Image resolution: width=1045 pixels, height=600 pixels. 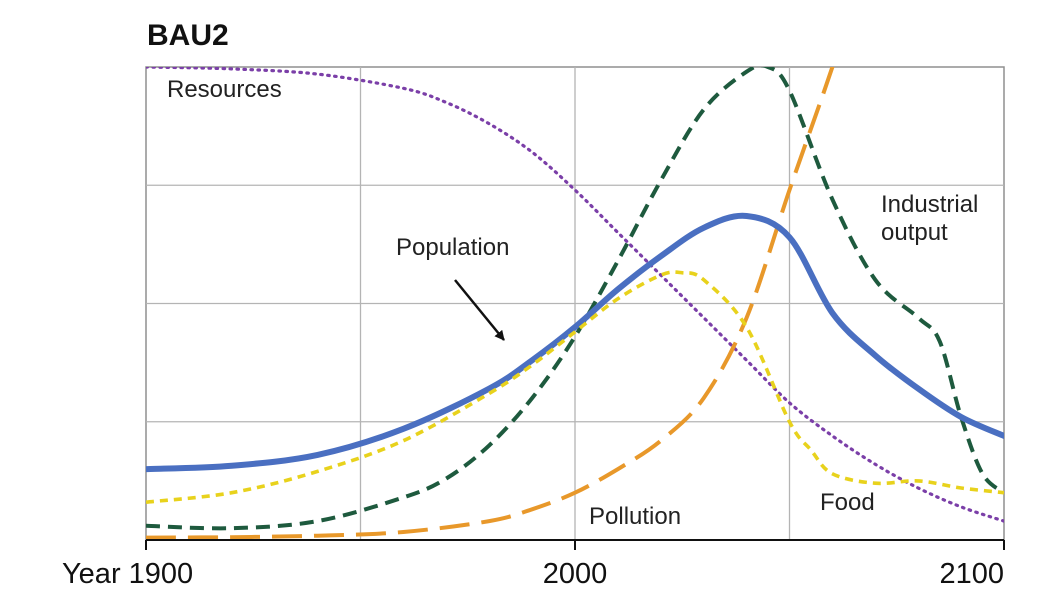 What do you see at coordinates (479, 310) in the screenshot?
I see `population-arrow` at bounding box center [479, 310].